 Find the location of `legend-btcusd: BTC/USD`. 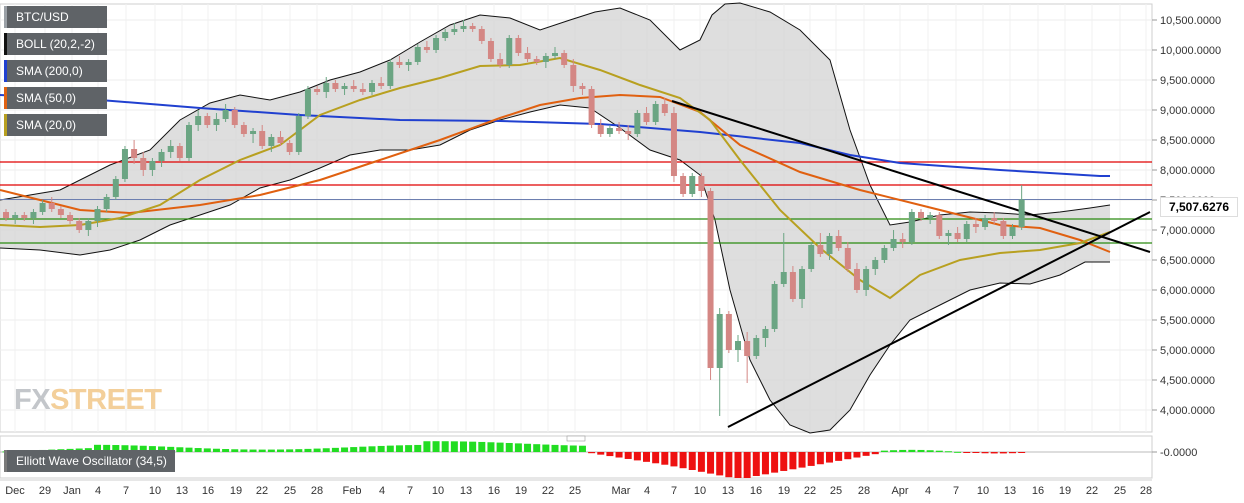

legend-btcusd: BTC/USD is located at coordinates (55, 17).